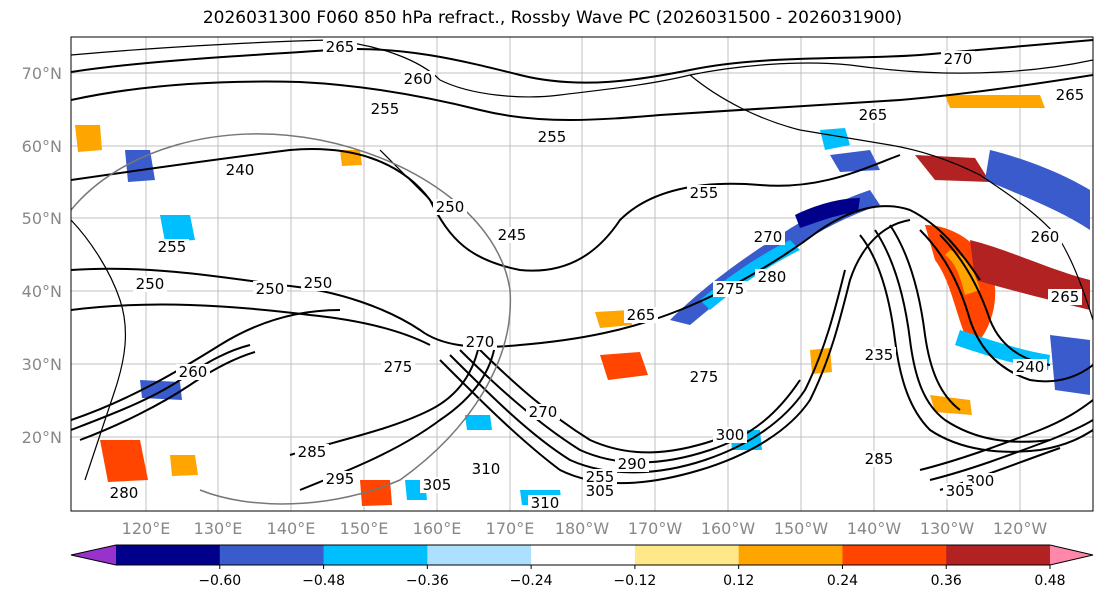 Image resolution: width=1105 pixels, height=604 pixels. What do you see at coordinates (42, 218) in the screenshot?
I see `lat-tick-label: 50°N` at bounding box center [42, 218].